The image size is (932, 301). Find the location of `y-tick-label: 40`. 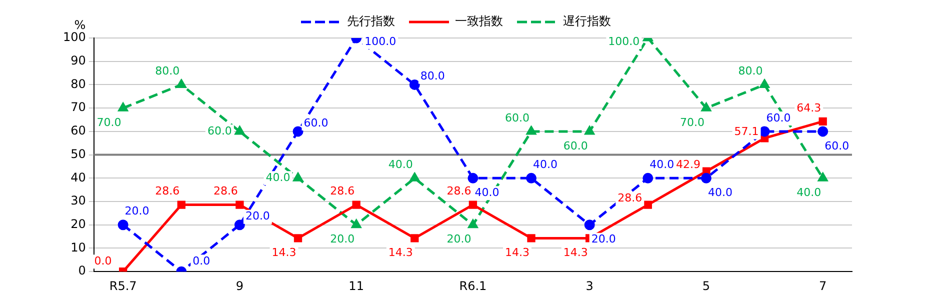

y-tick-label: 40 is located at coordinates (78, 177).